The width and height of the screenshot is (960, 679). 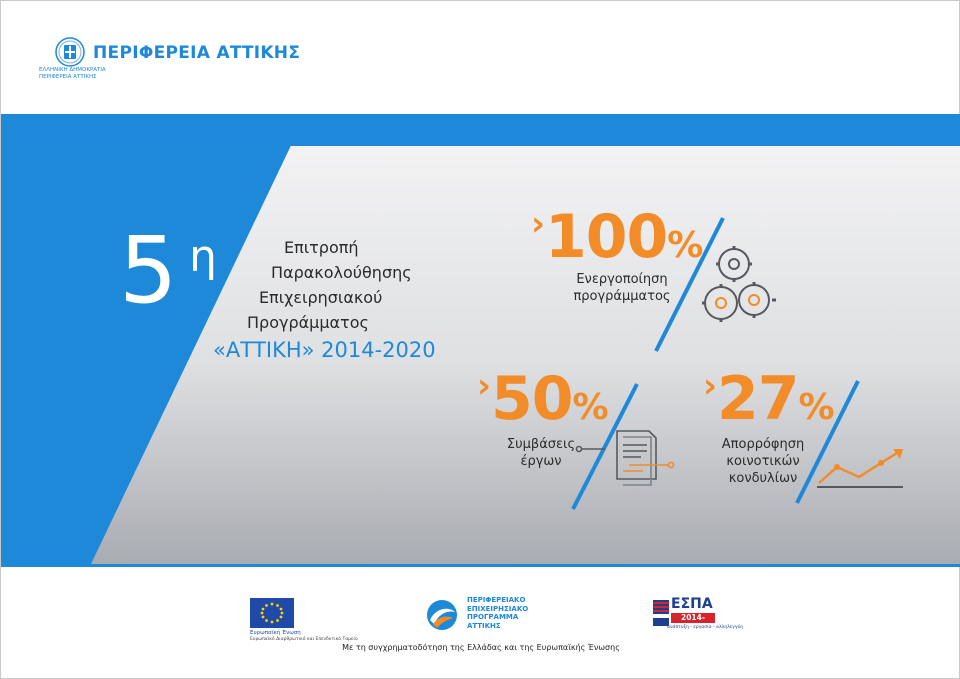 What do you see at coordinates (541, 461) in the screenshot?
I see `stat-label-line: έργων` at bounding box center [541, 461].